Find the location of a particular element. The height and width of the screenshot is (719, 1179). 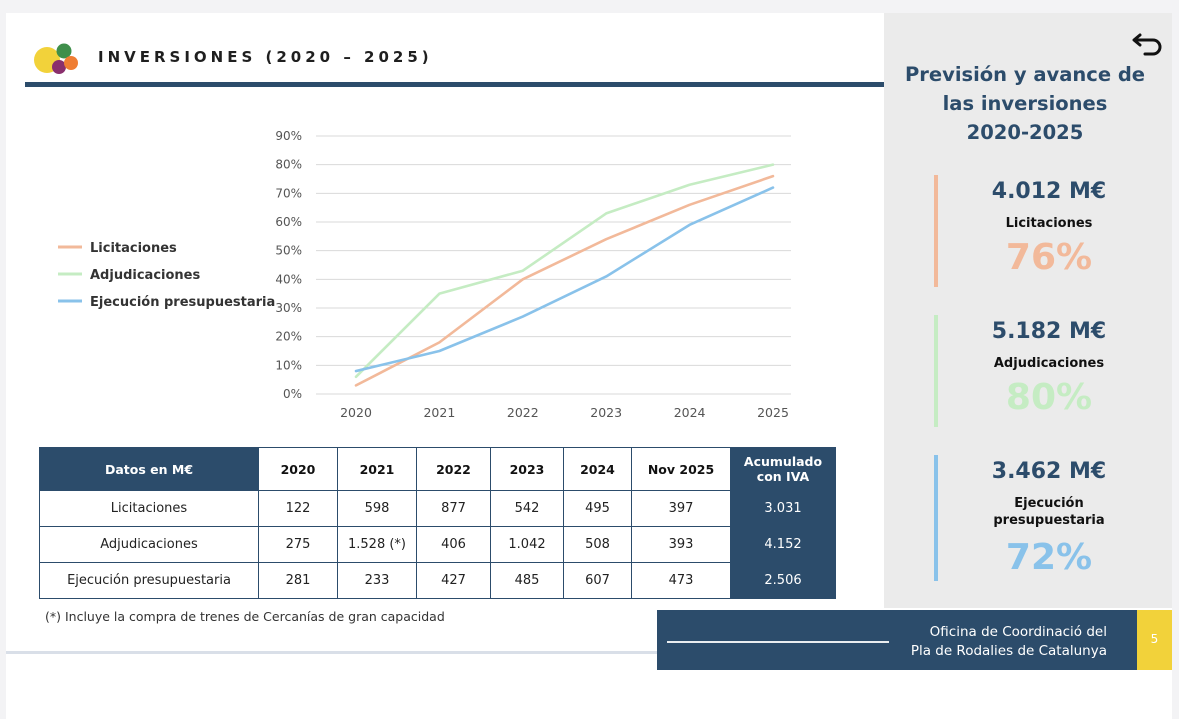

y-tick-labels: 0% 10% 20% 30% 40% 50% 60% 70% 80% 90% is located at coordinates (288, 265).